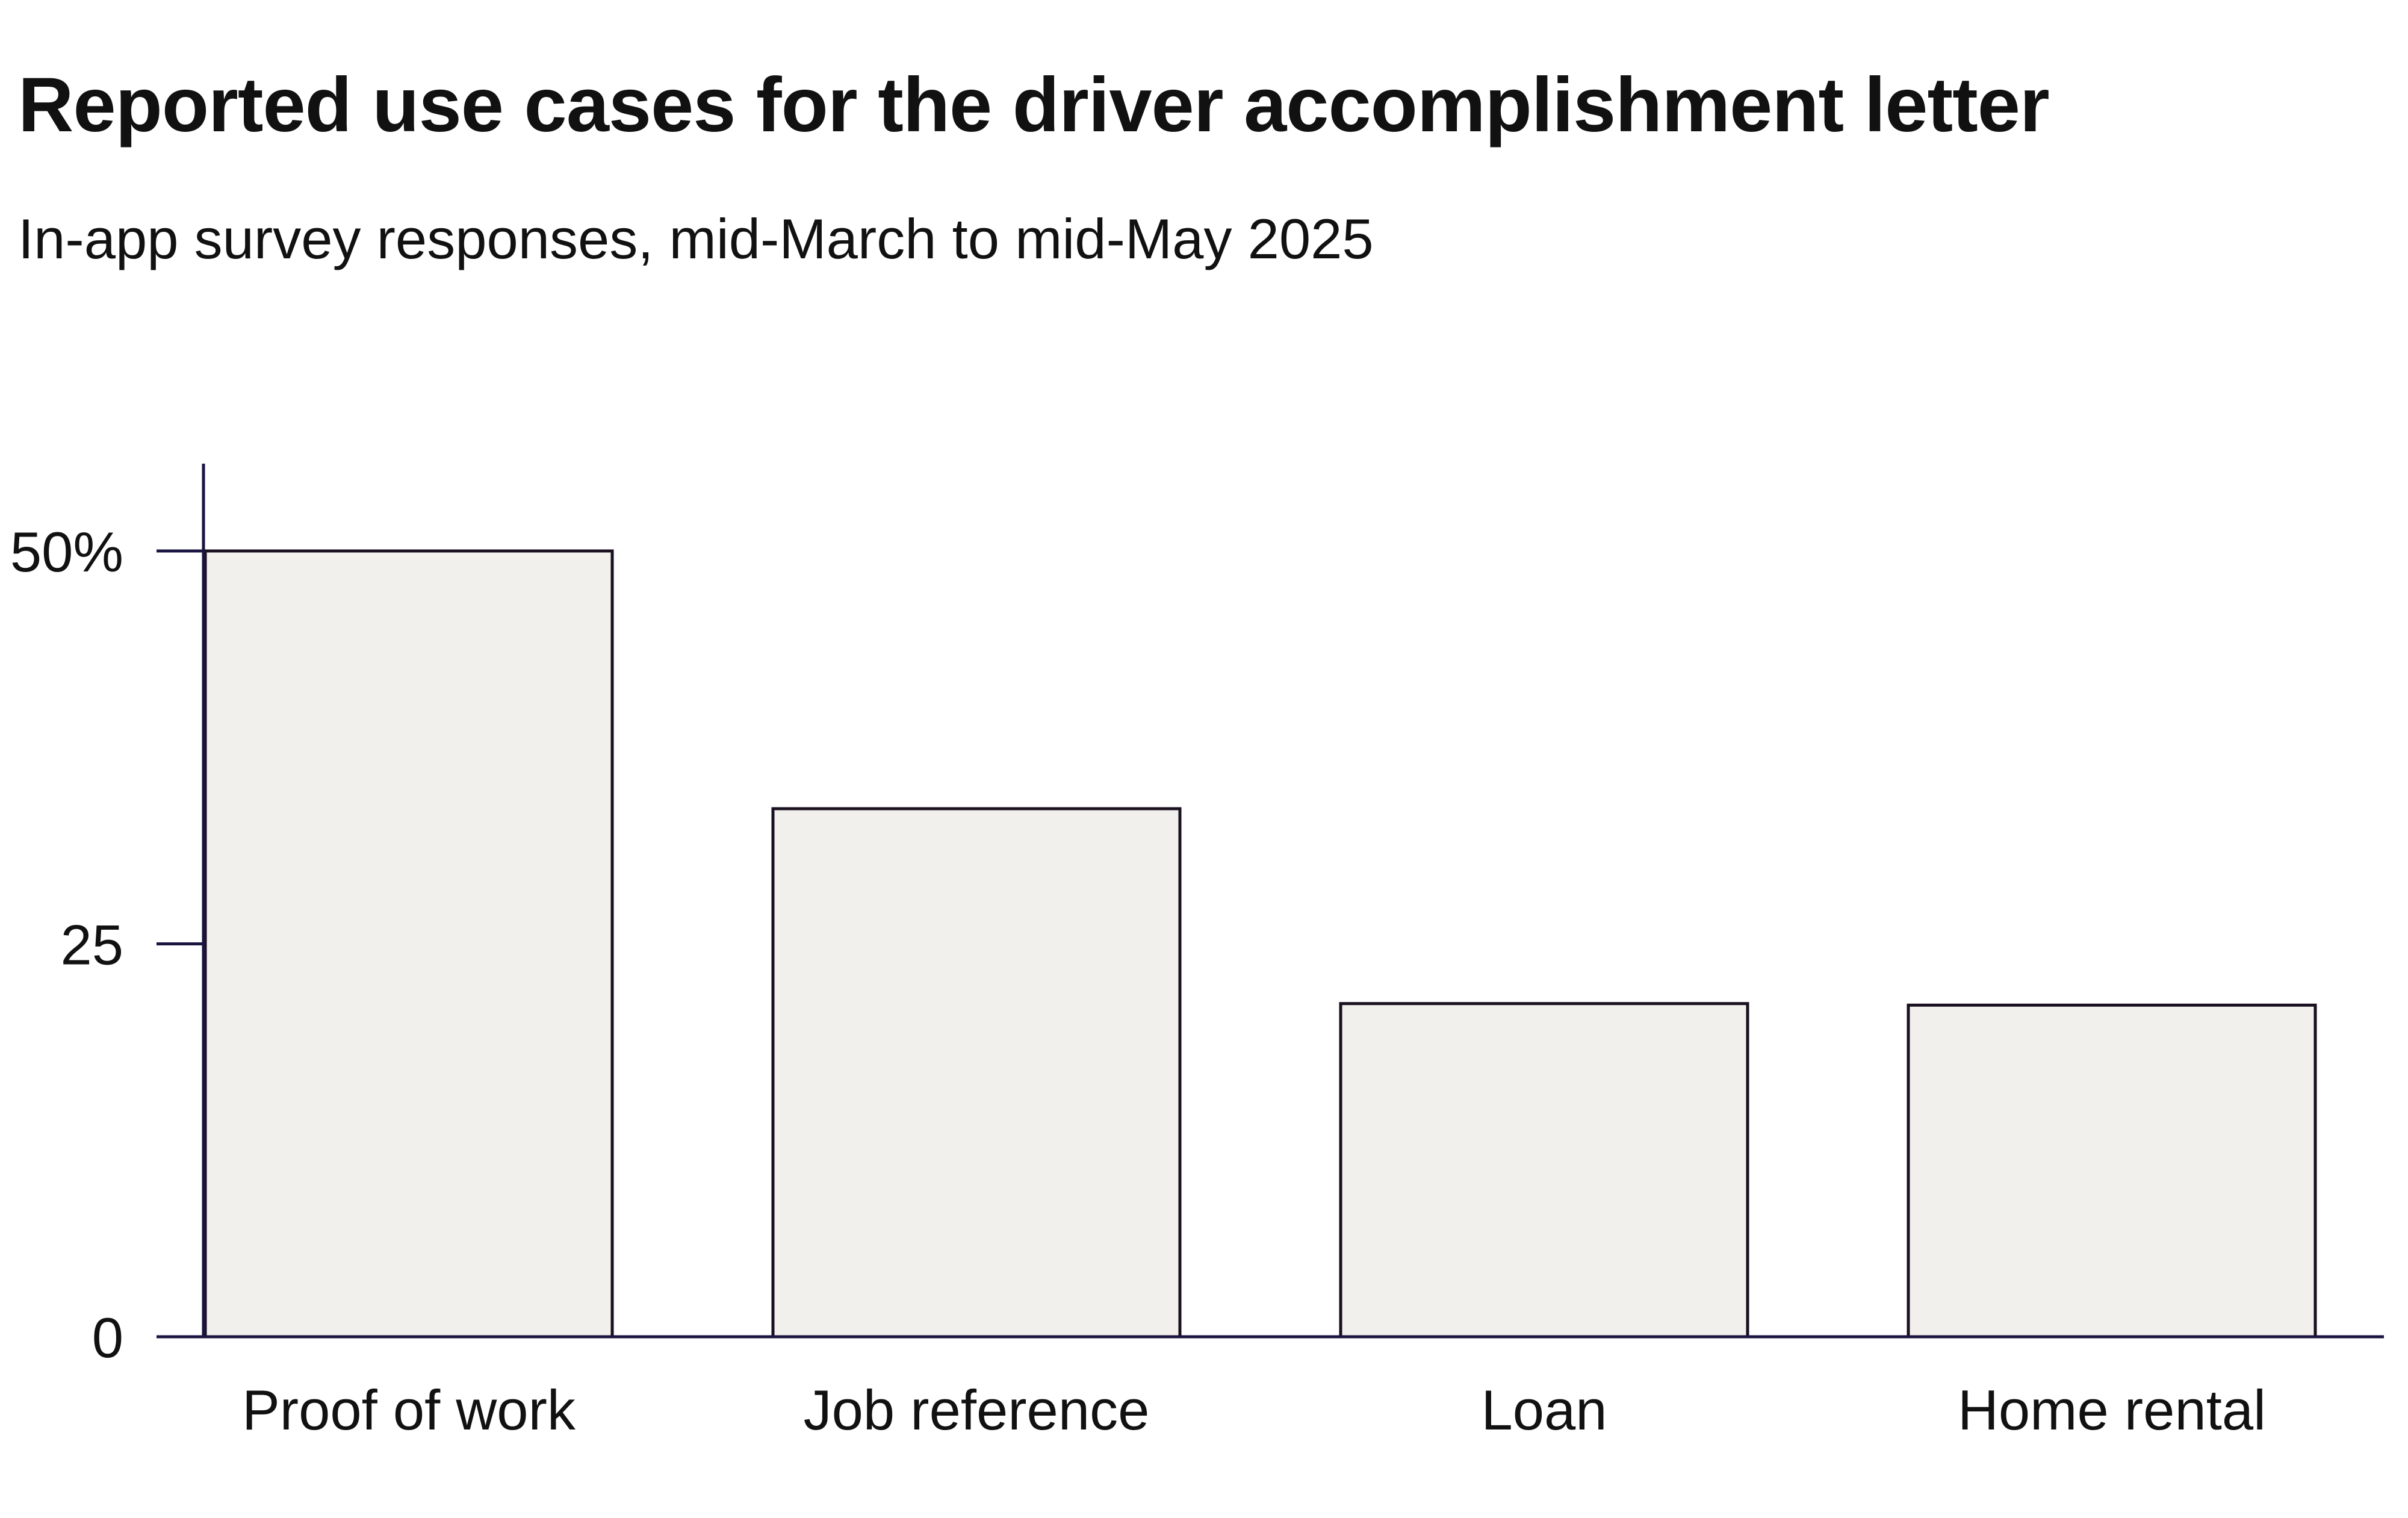 The image size is (2408, 1518). I want to click on x-tick-label-proof-of-work: Proof of work, so click(409, 1410).